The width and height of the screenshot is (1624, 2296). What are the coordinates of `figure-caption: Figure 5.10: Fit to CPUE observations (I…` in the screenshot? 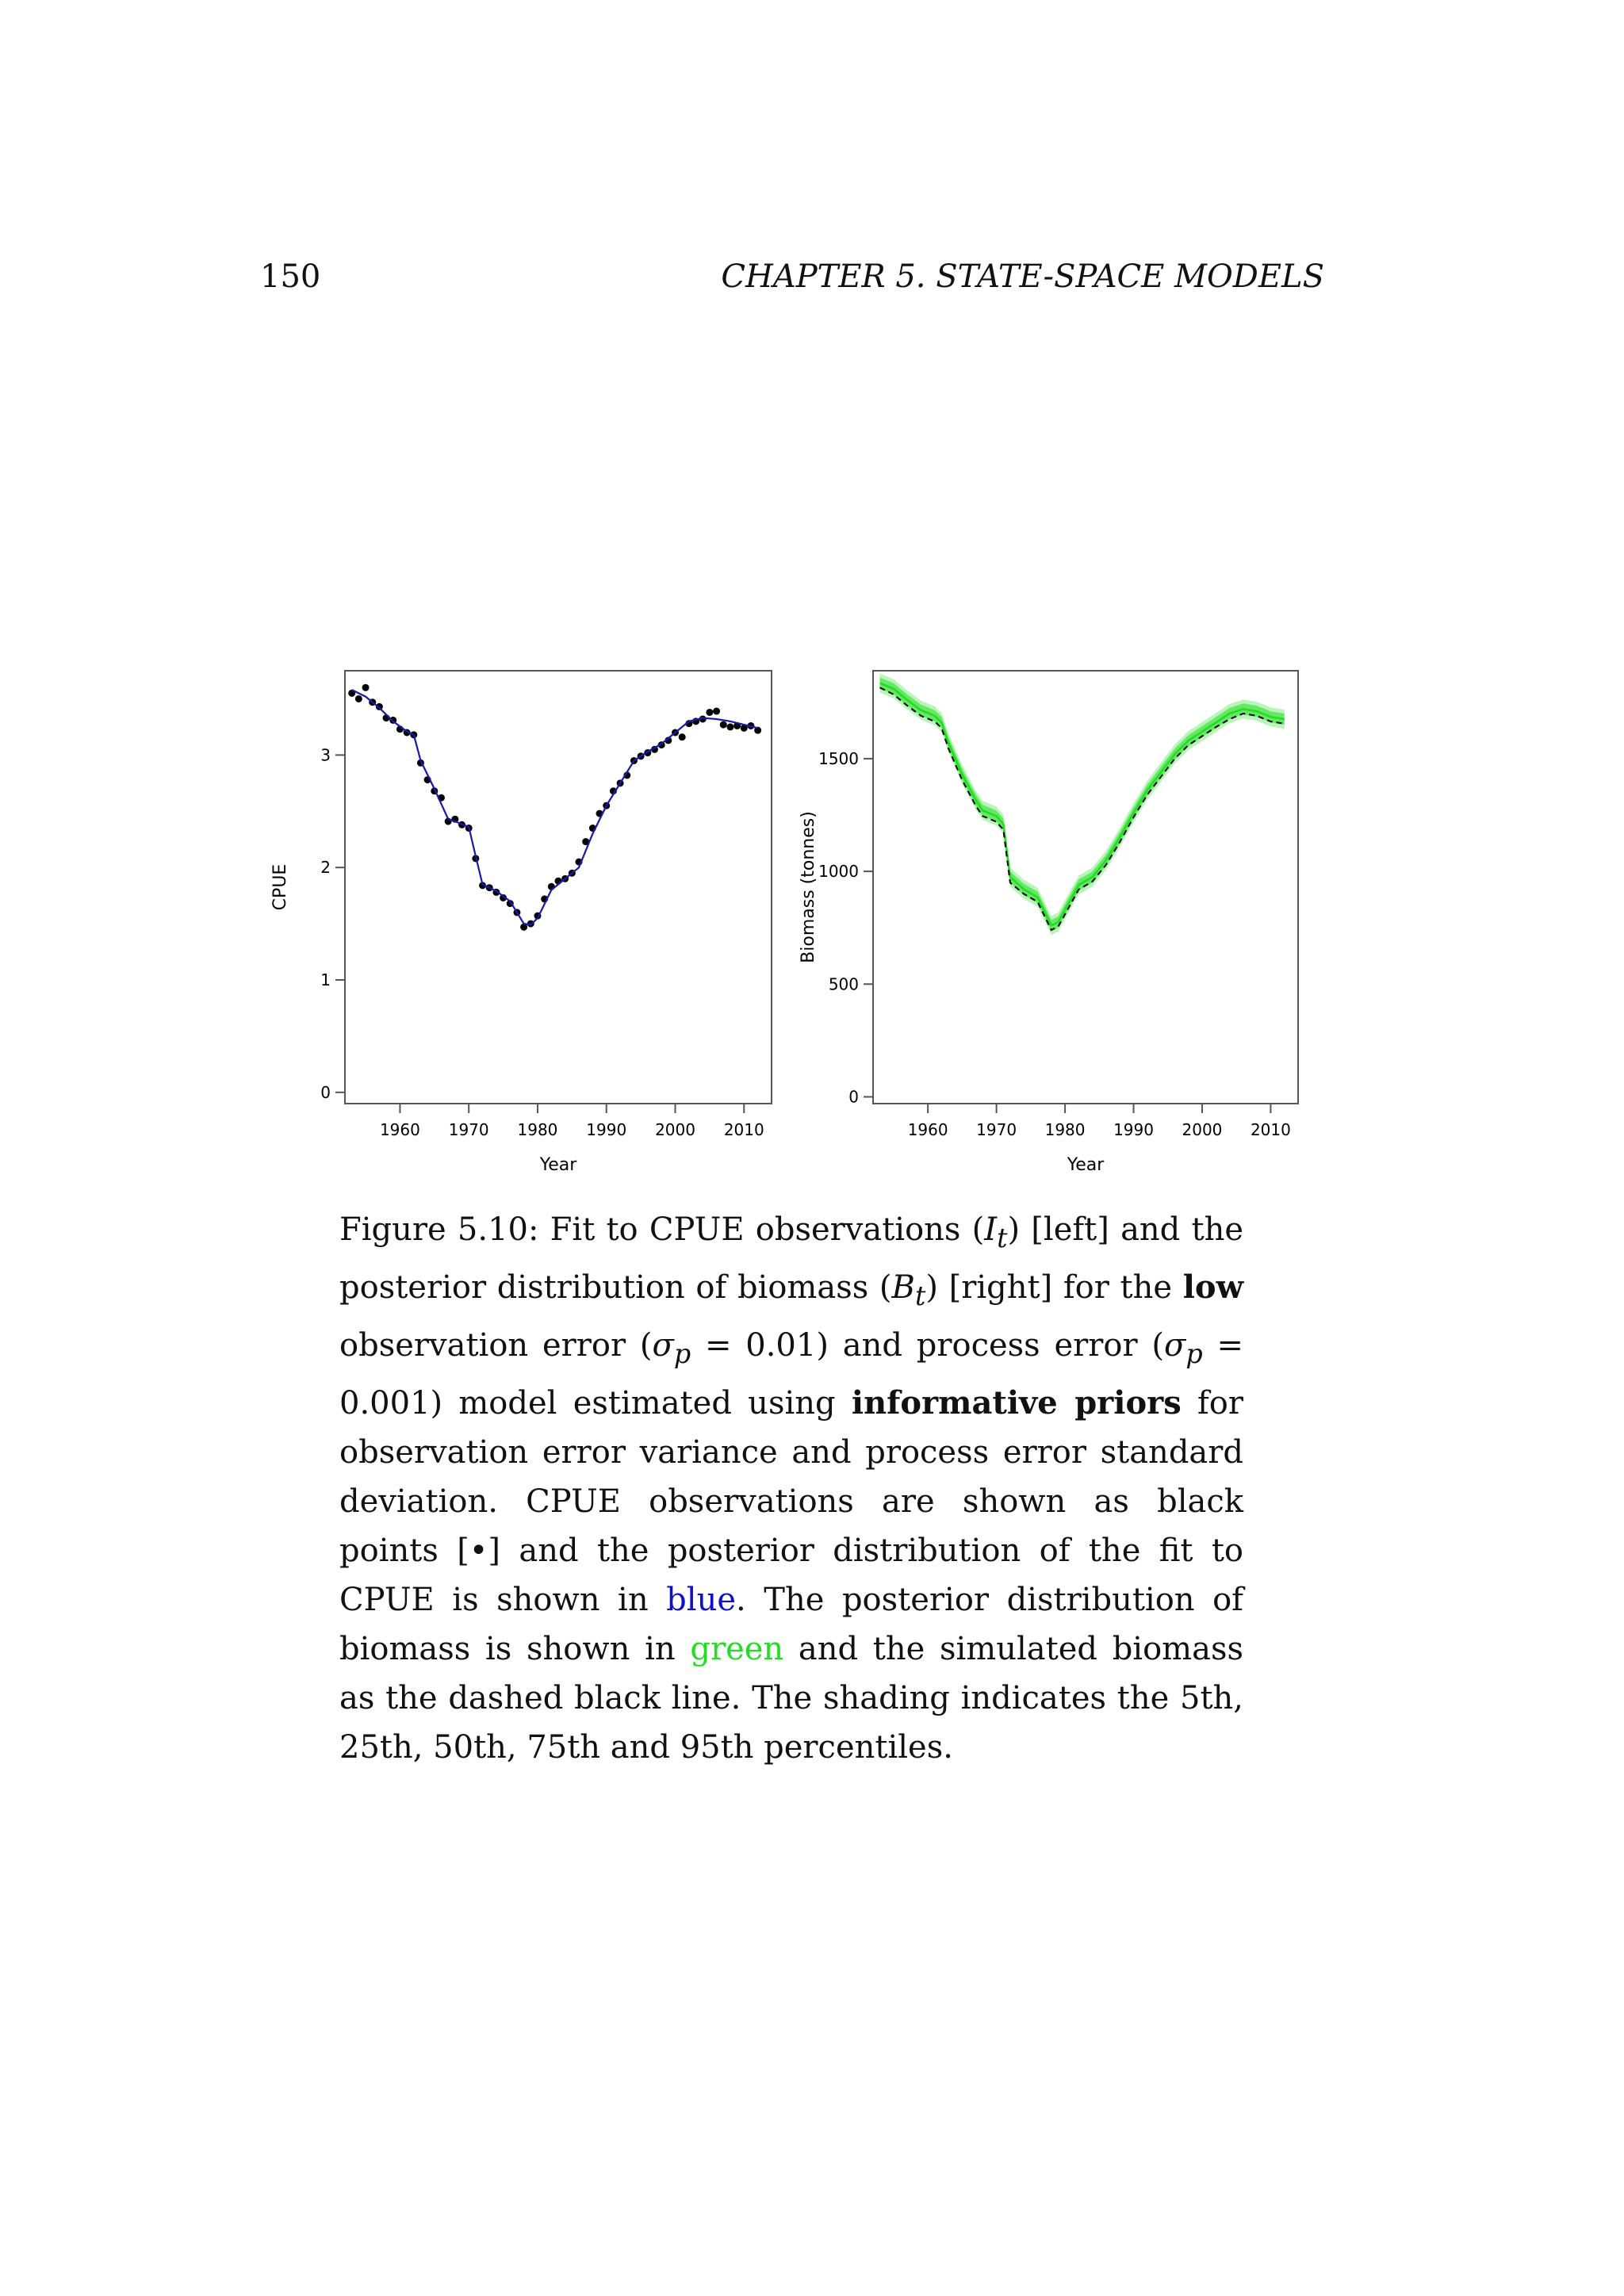 It's located at (791, 1489).